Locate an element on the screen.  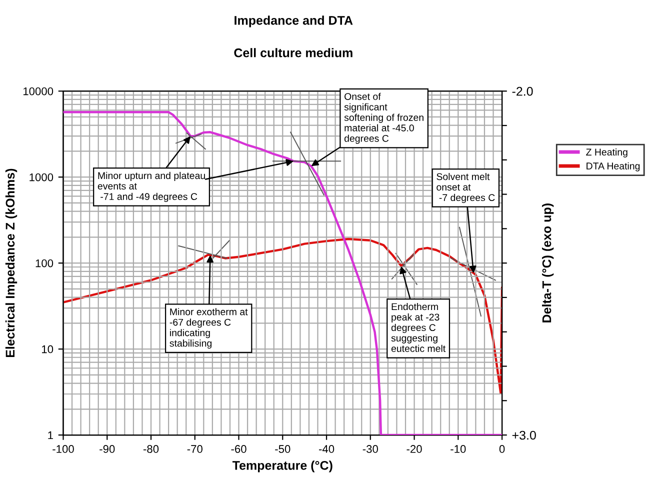
x-tick-label: -70 is located at coordinates (194, 449).